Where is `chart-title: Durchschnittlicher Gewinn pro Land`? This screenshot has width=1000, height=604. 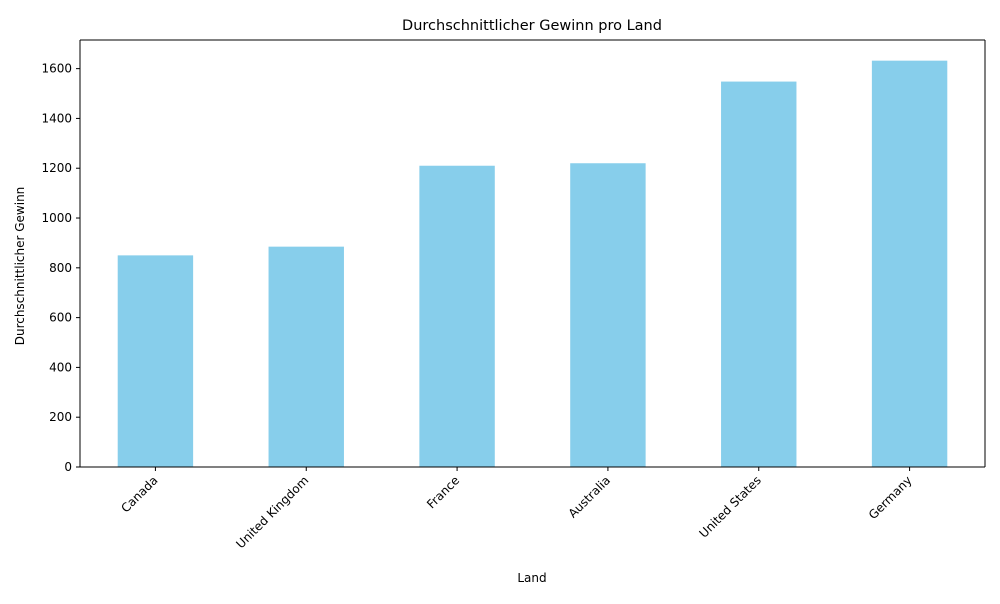 chart-title: Durchschnittlicher Gewinn pro Land is located at coordinates (532, 26).